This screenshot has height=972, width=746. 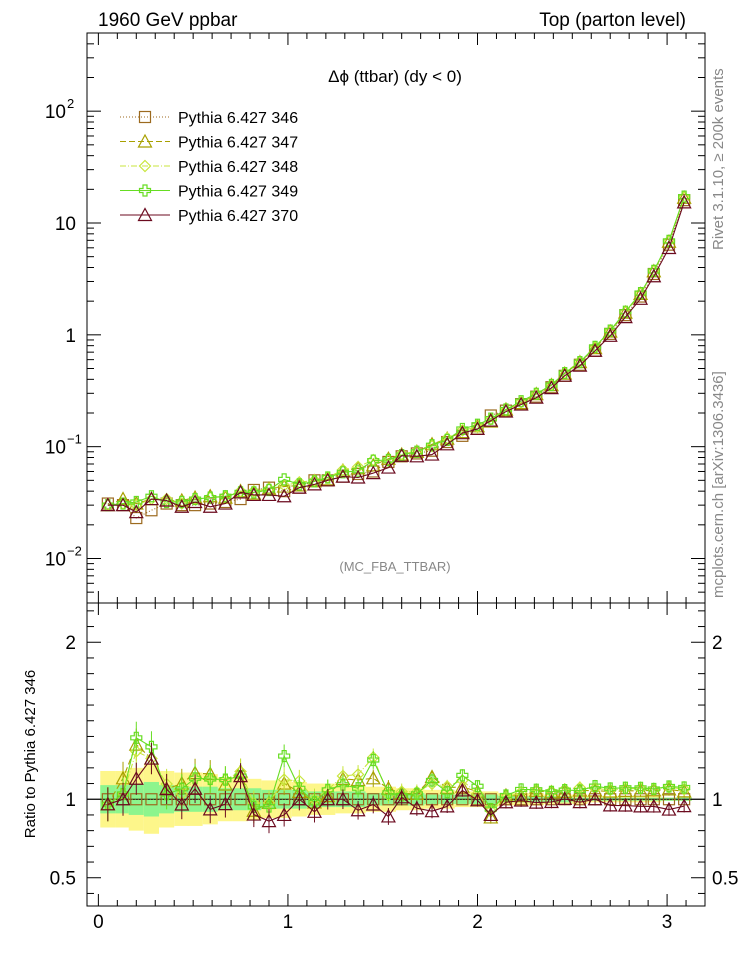 What do you see at coordinates (70, 643) in the screenshot?
I see `y-tick-label-ratio: 2` at bounding box center [70, 643].